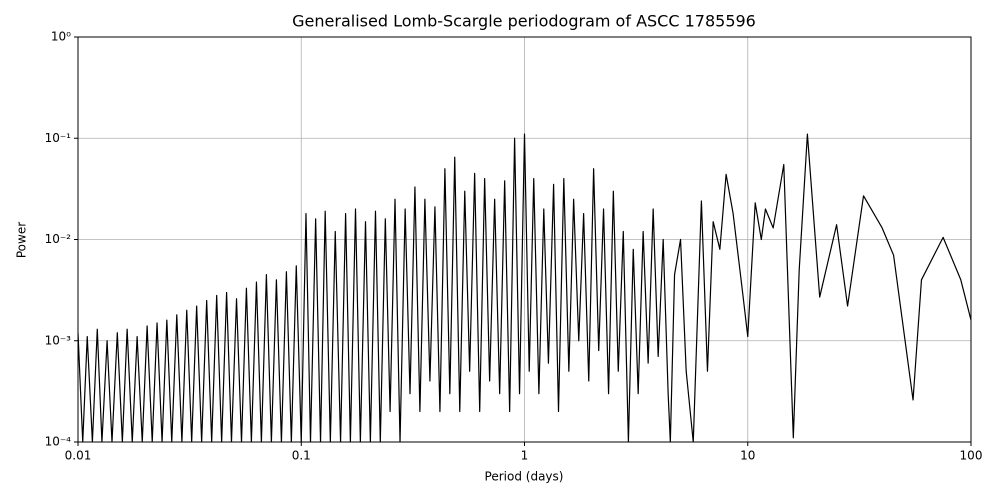 Image resolution: width=1000 pixels, height=500 pixels. What do you see at coordinates (301, 456) in the screenshot?
I see `x-tick-label: 0.1` at bounding box center [301, 456].